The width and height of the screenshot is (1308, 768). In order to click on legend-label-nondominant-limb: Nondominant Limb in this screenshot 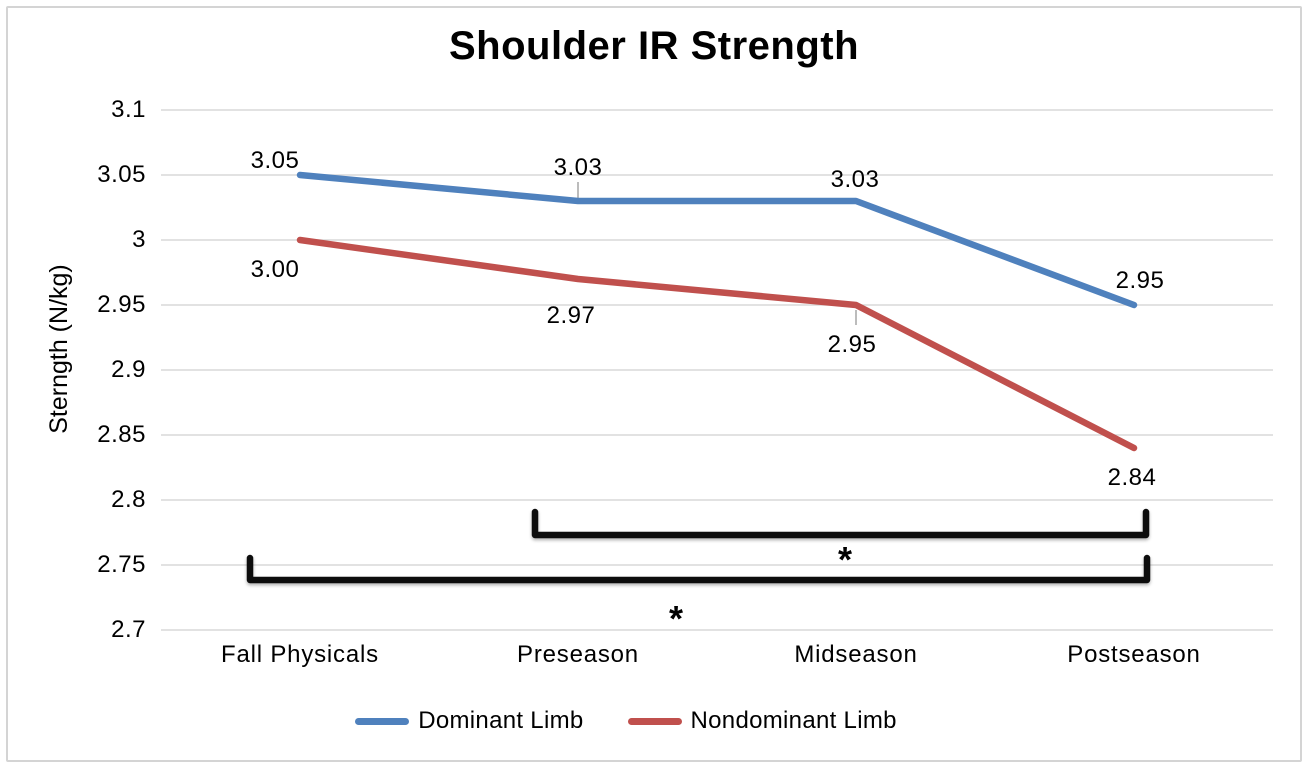, I will do `click(793, 720)`.